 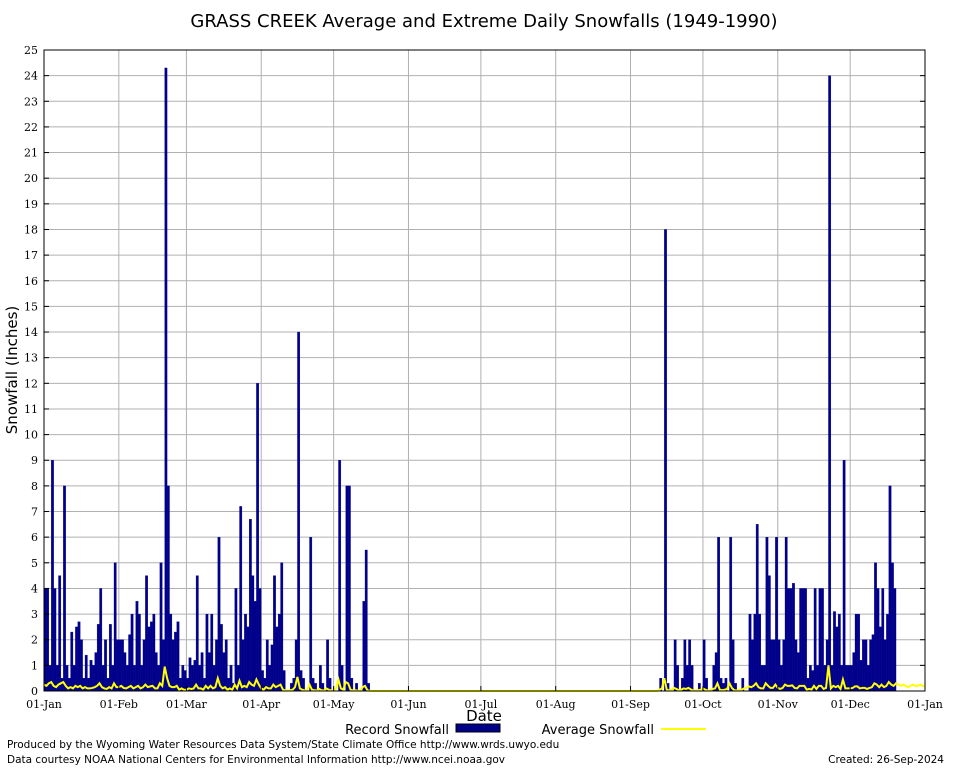 I want to click on x-tick-label: 01-Sep, so click(x=630, y=704).